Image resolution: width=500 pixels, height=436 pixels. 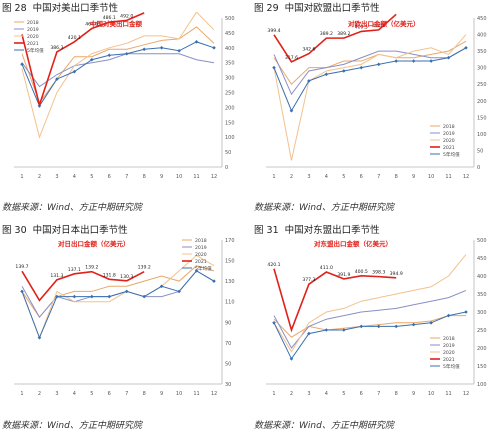 What do you see at coordinates (74, 38) in the screenshot?
I see `data-label: 420.1` at bounding box center [74, 38].